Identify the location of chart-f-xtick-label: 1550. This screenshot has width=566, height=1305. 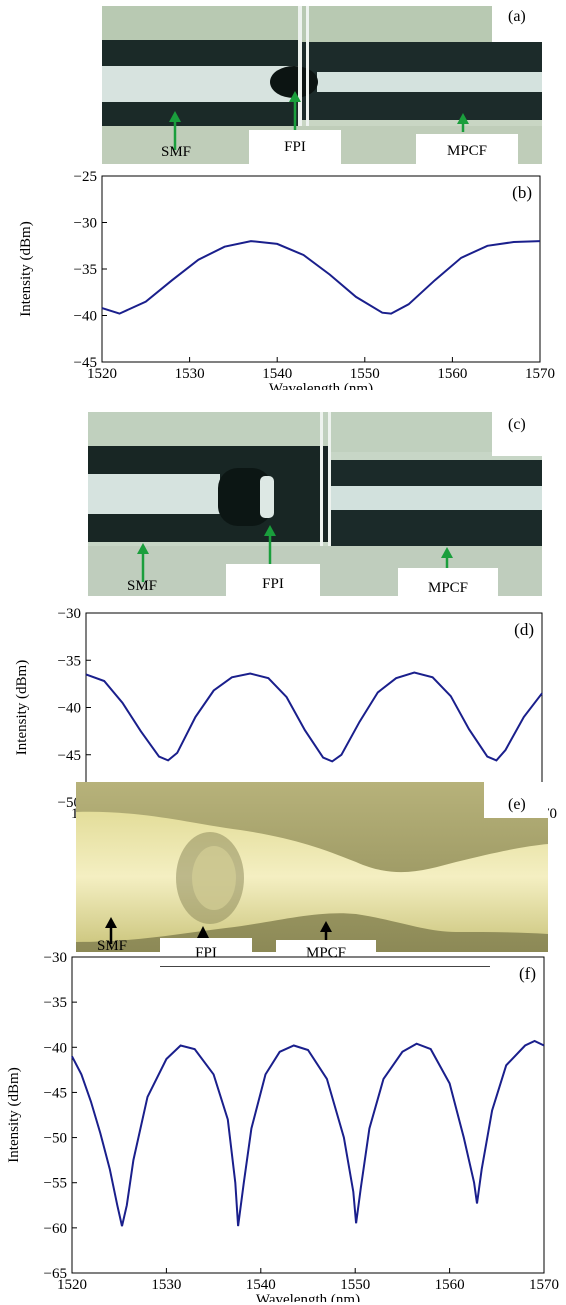
(355, 1285).